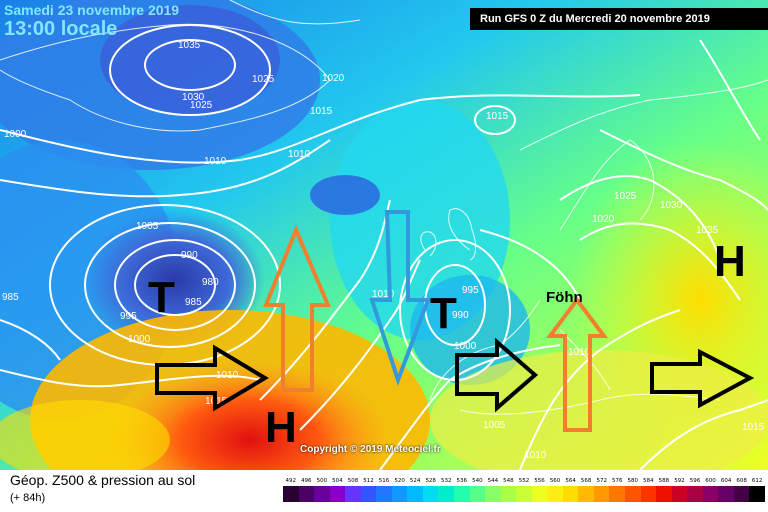 The width and height of the screenshot is (768, 512). Describe the element at coordinates (710, 481) in the screenshot. I see `colorbar-value: 600` at that location.